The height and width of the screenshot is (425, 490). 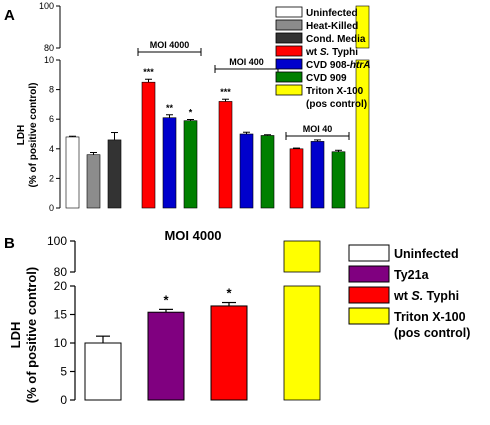 I want to click on significance-marker: **, so click(x=170, y=108).